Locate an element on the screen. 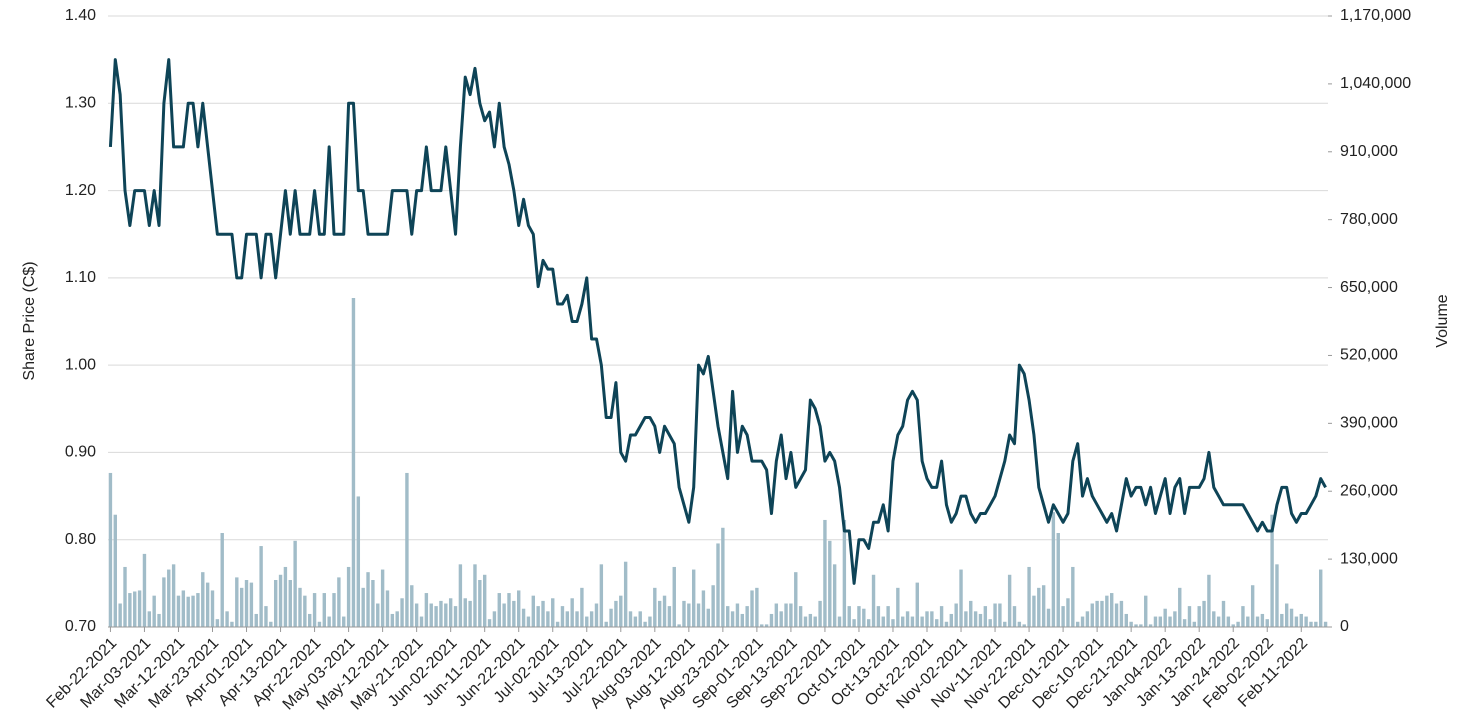 Image resolution: width=1473 pixels, height=726 pixels. y2-tick-label: 910,000 is located at coordinates (1369, 151).